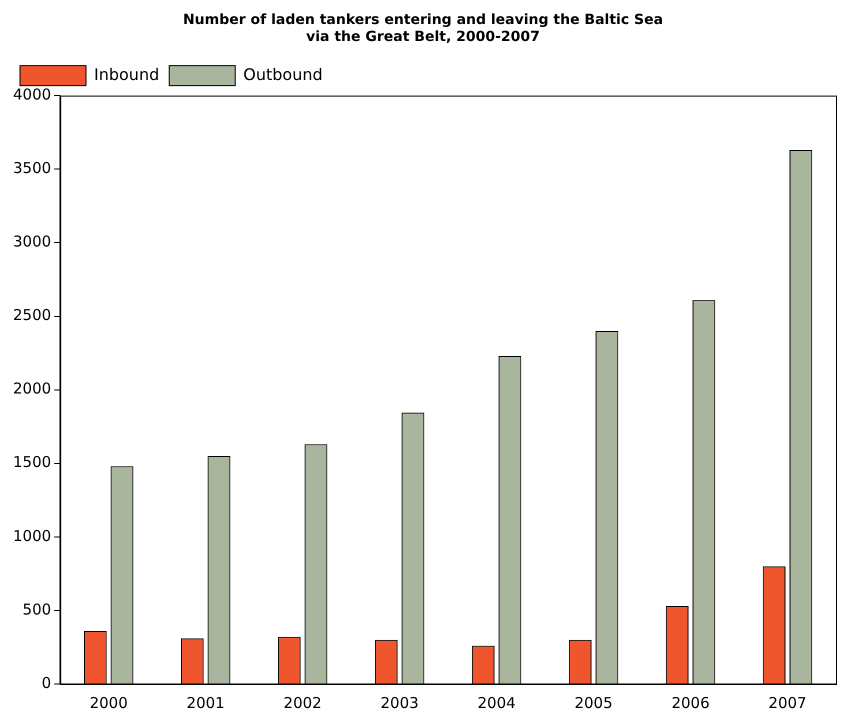  Describe the element at coordinates (109, 703) in the screenshot. I see `x-tick-label: 2000` at that location.